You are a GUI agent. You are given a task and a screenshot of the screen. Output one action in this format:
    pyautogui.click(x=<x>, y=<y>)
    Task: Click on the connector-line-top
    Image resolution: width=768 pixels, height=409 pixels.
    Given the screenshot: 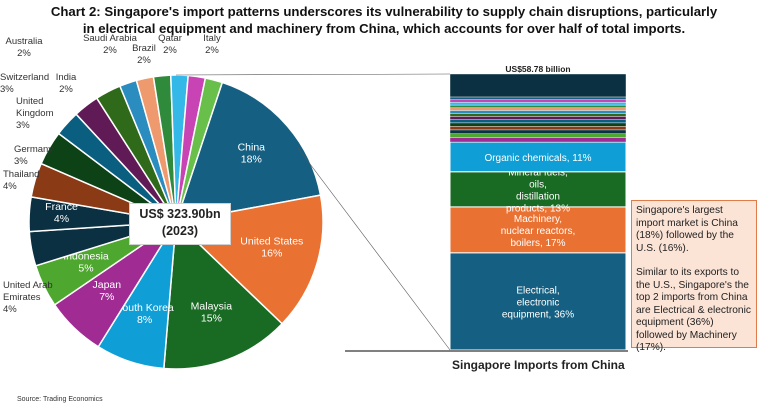 What is the action you would take?
    pyautogui.click(x=313, y=74)
    